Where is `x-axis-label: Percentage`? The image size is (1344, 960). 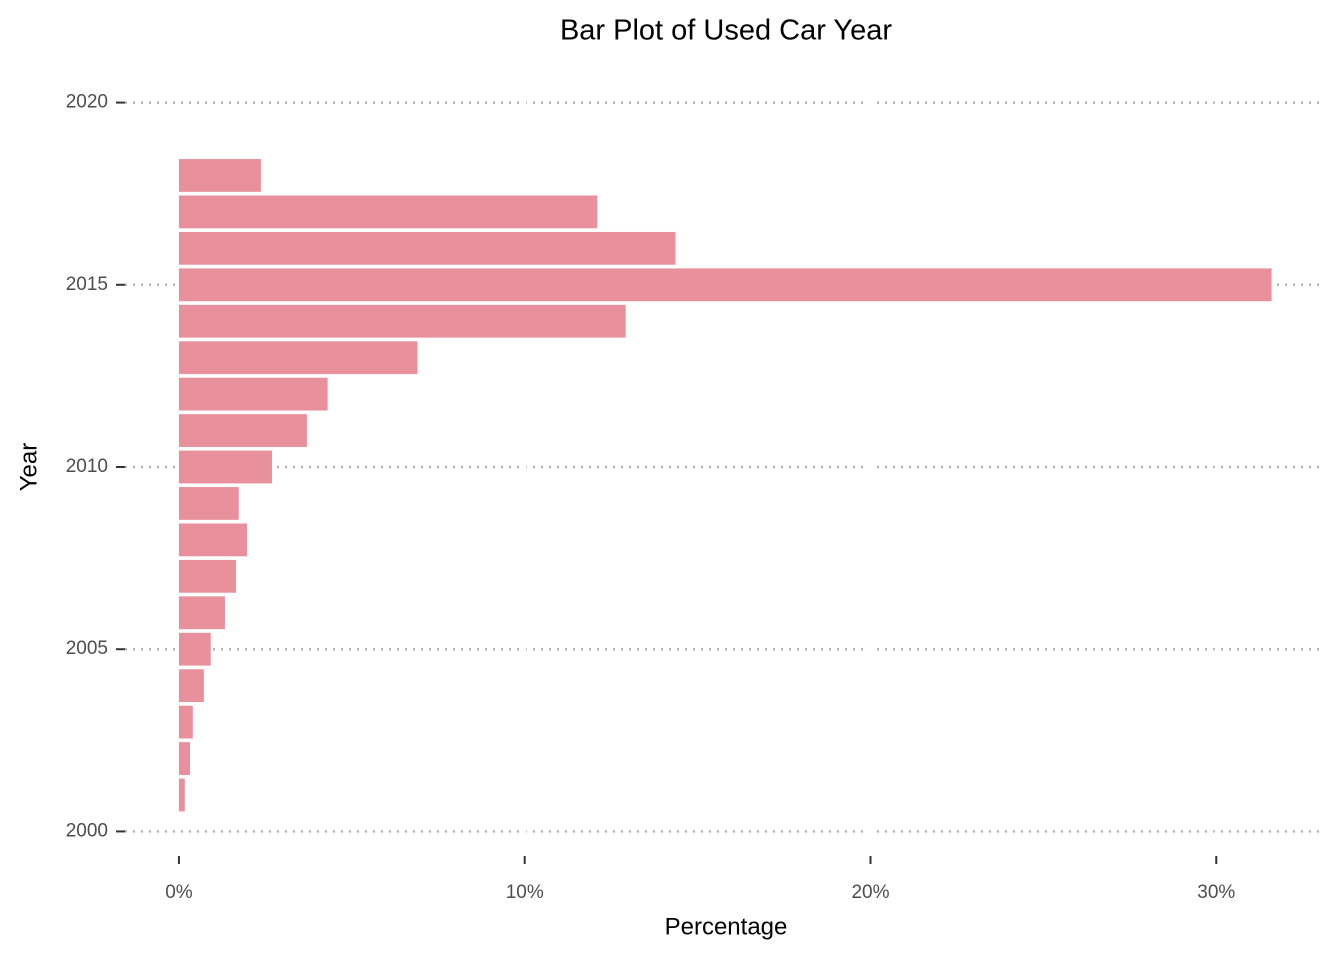
x-axis-label: Percentage is located at coordinates (726, 926).